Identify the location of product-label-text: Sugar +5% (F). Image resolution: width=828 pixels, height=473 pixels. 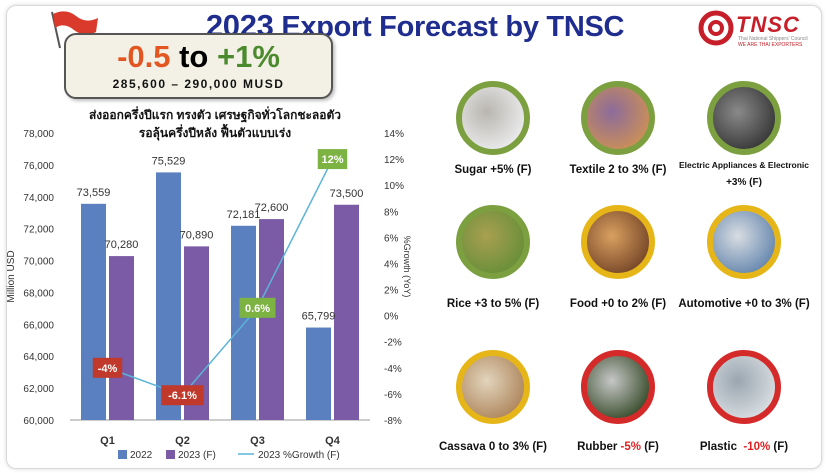
(493, 170).